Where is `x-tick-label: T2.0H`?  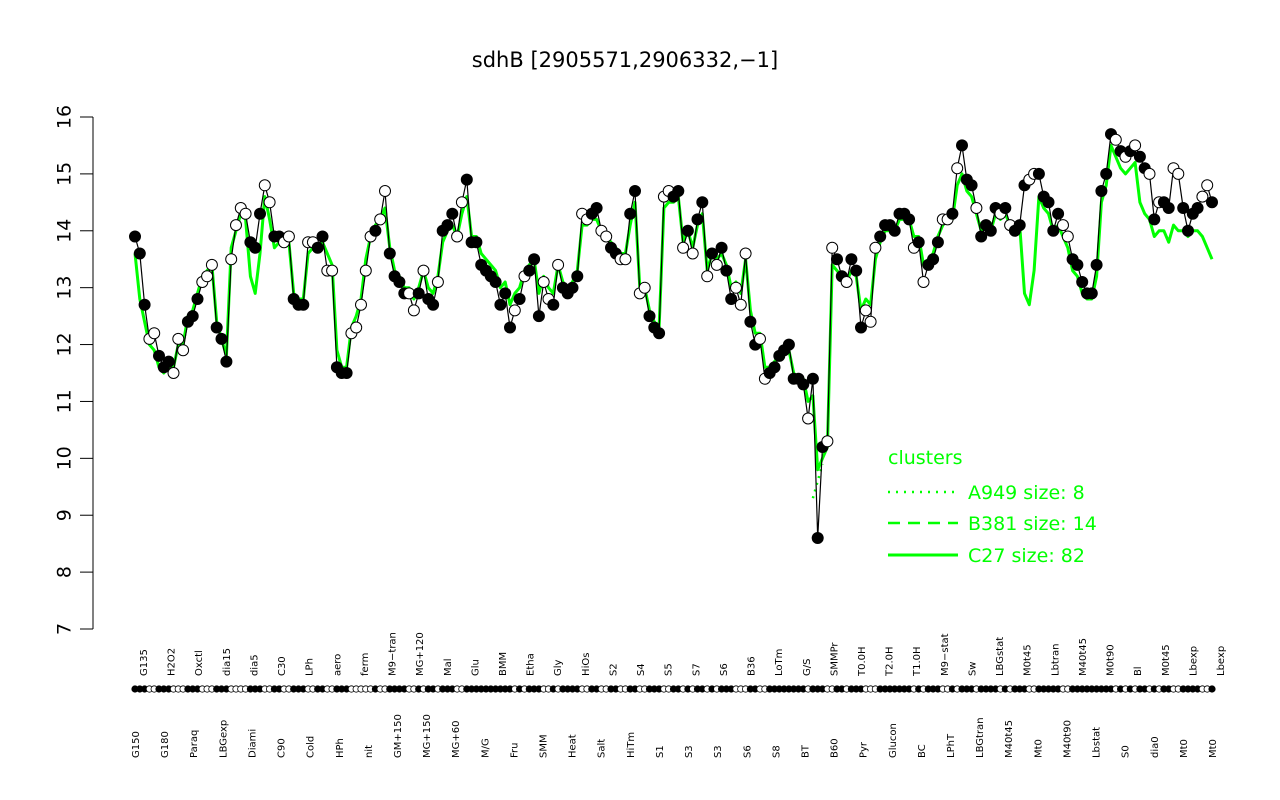
x-tick-label: T2.0H is located at coordinates (890, 661).